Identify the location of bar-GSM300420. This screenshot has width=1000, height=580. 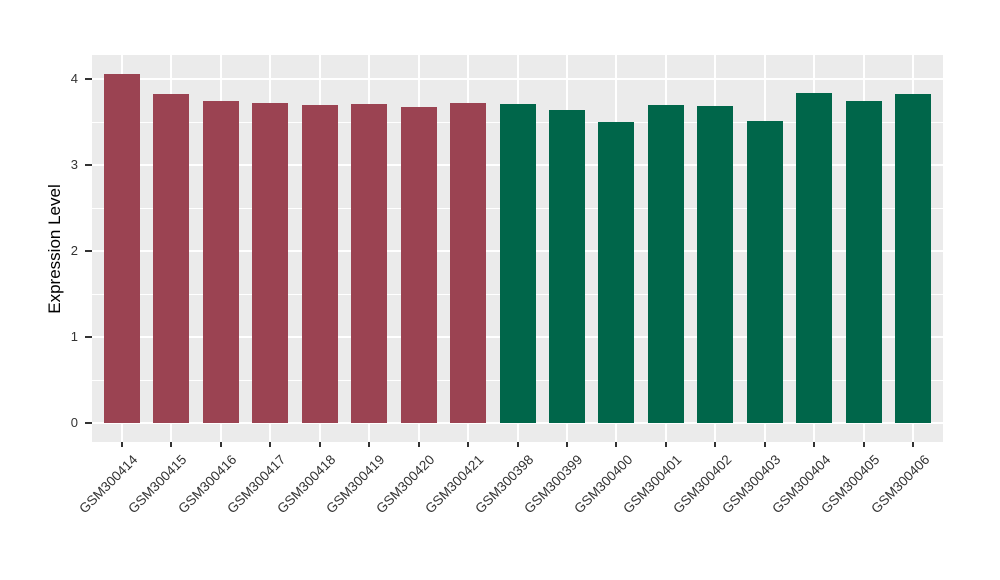
(418, 265).